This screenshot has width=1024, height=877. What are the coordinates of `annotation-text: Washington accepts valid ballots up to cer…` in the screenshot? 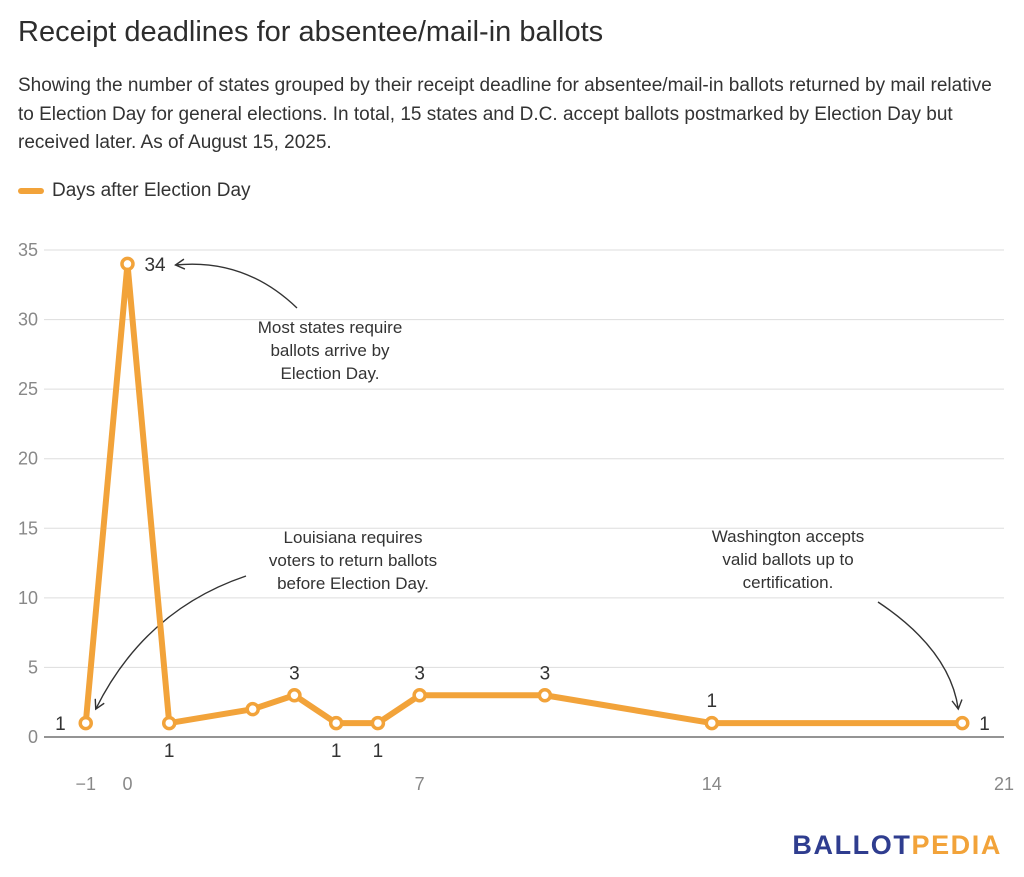 It's located at (788, 559).